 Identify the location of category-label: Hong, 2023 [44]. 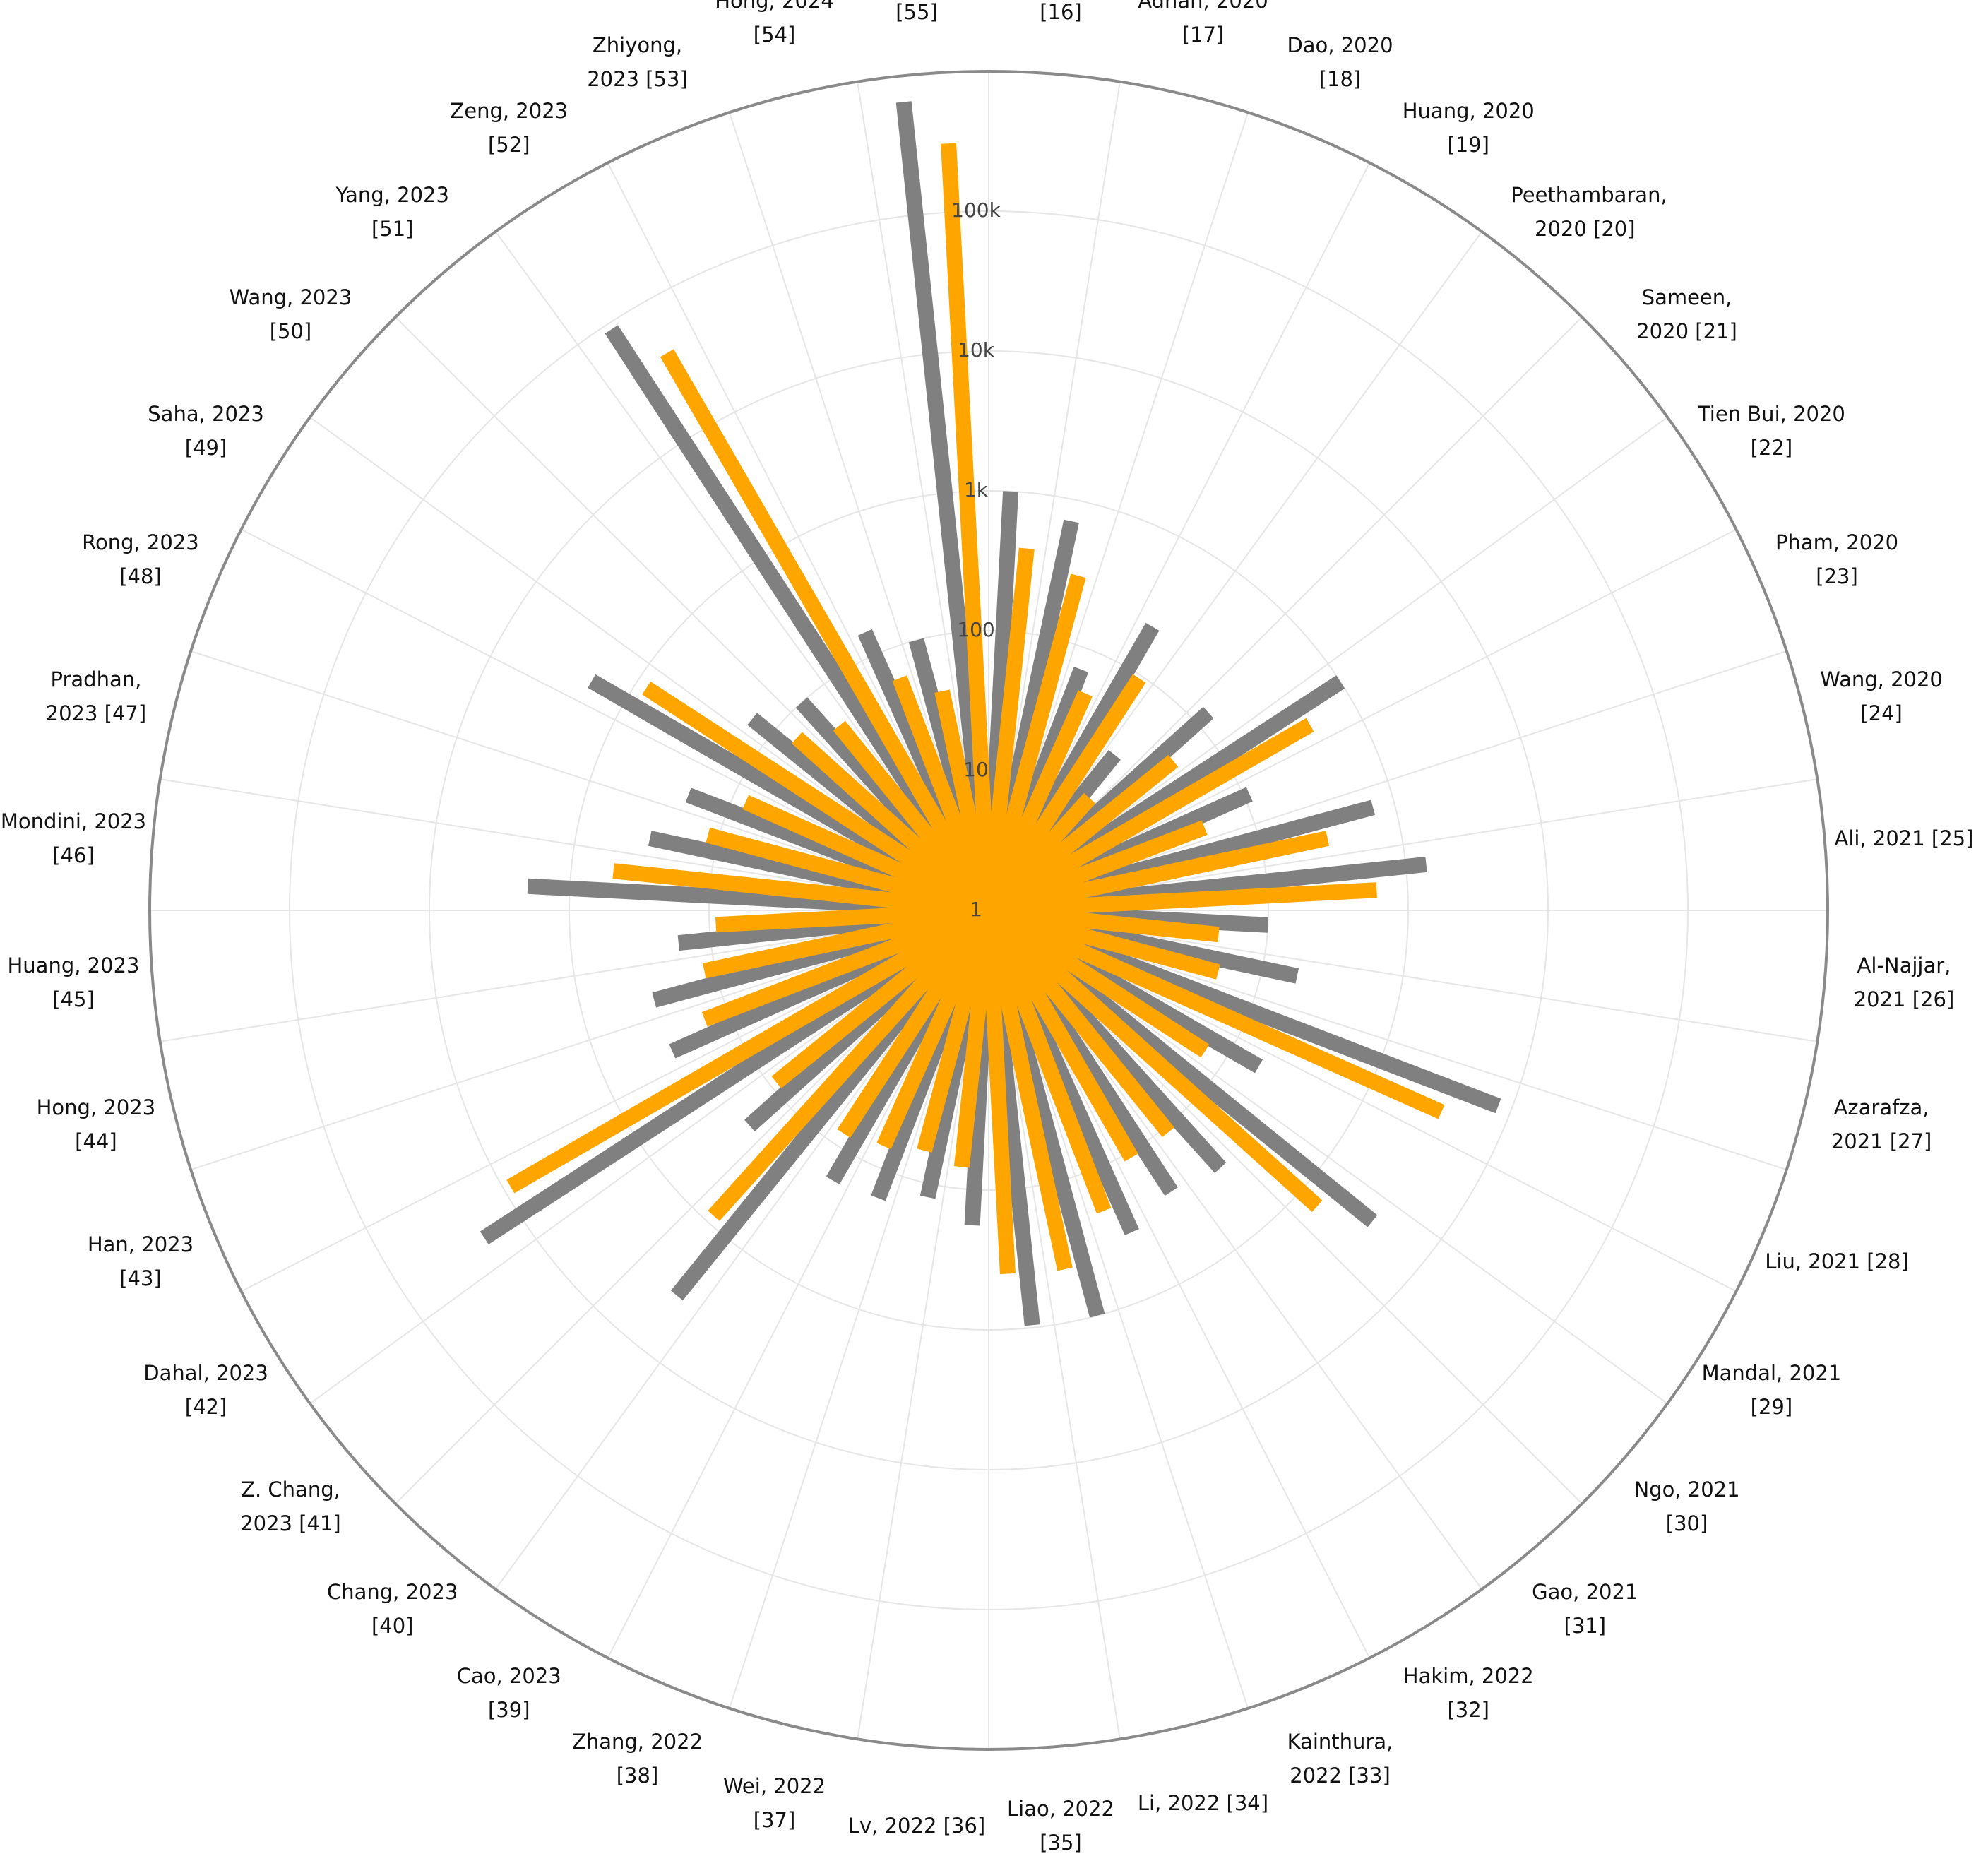
(96, 1124).